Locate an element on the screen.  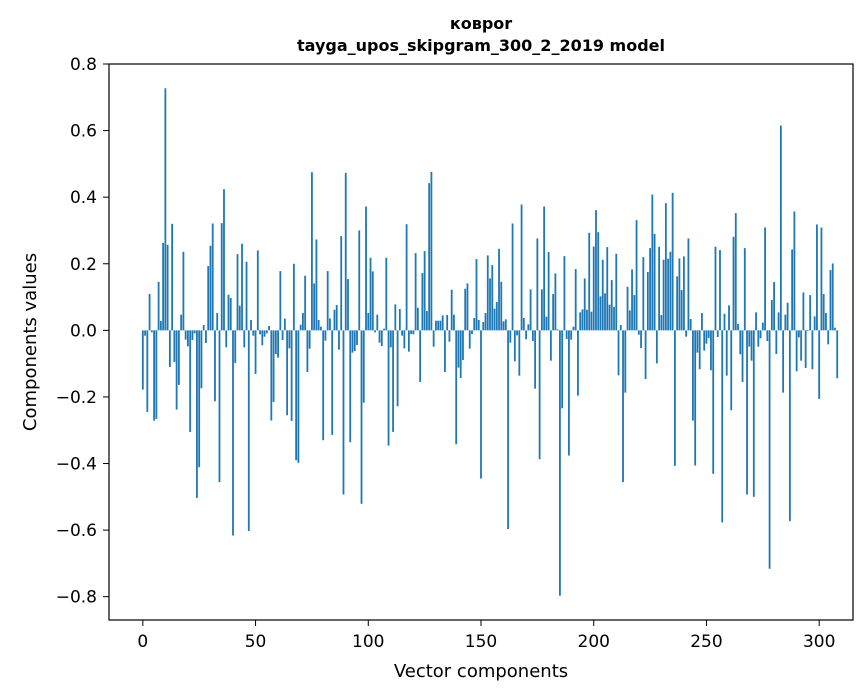
y-tick-label: −0.4 is located at coordinates (76, 465).